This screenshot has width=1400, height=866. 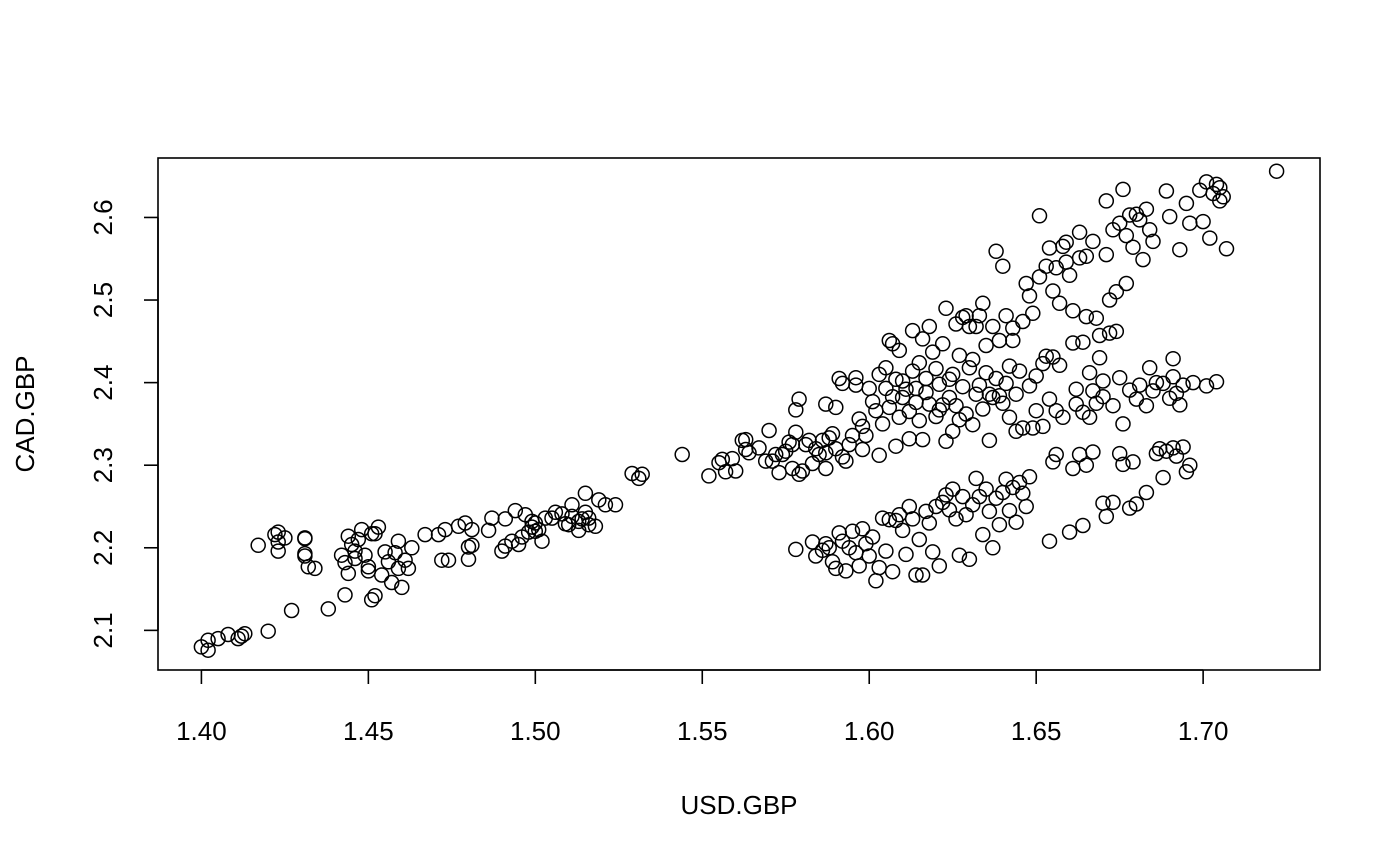 I want to click on y-tick-label: 2.4, so click(x=103, y=383).